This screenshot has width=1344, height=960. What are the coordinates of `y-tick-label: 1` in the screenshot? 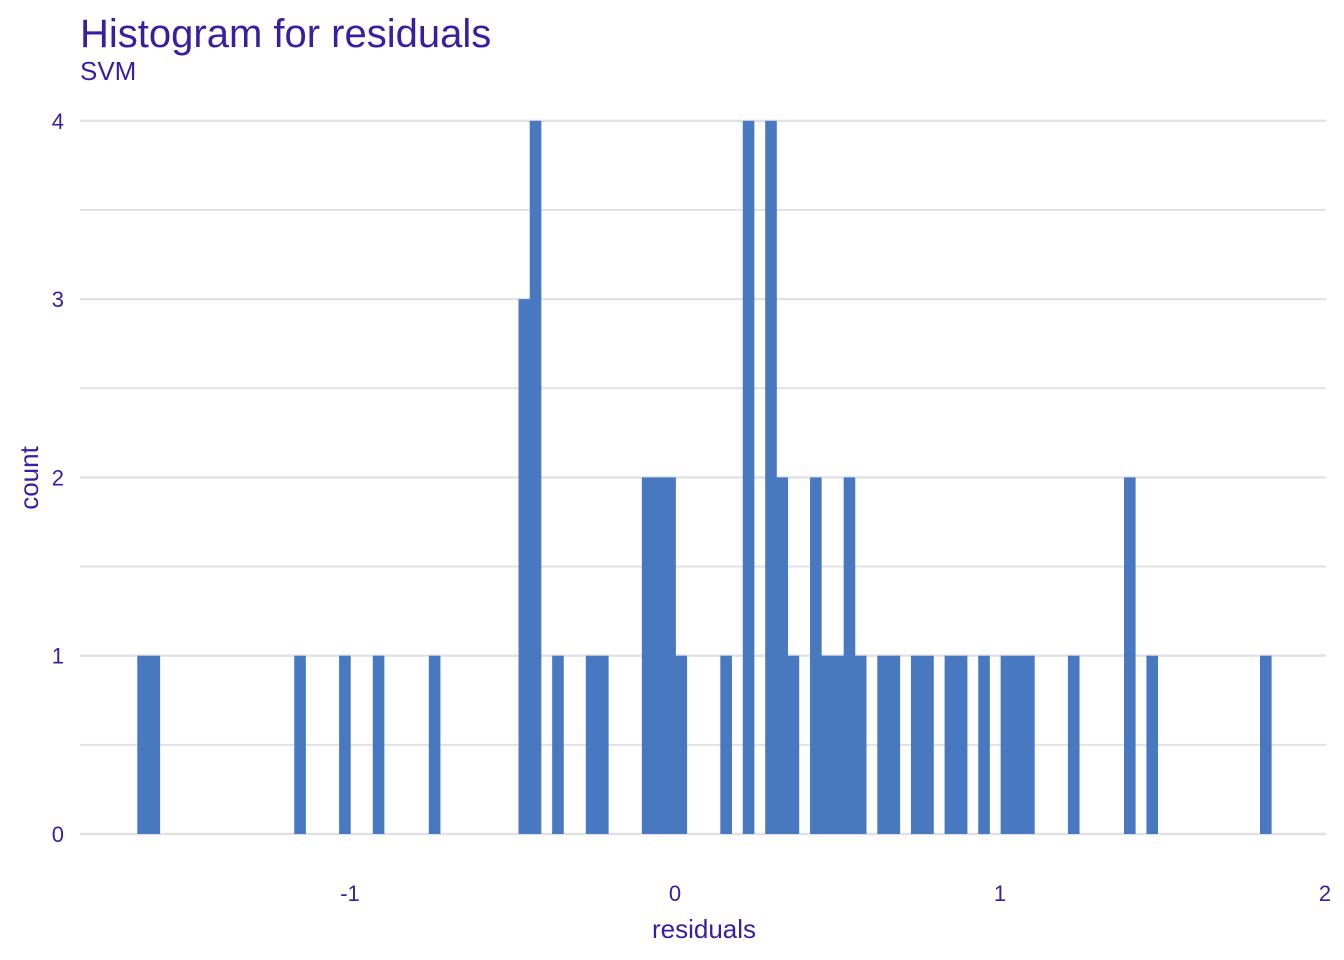 It's located at (58, 656).